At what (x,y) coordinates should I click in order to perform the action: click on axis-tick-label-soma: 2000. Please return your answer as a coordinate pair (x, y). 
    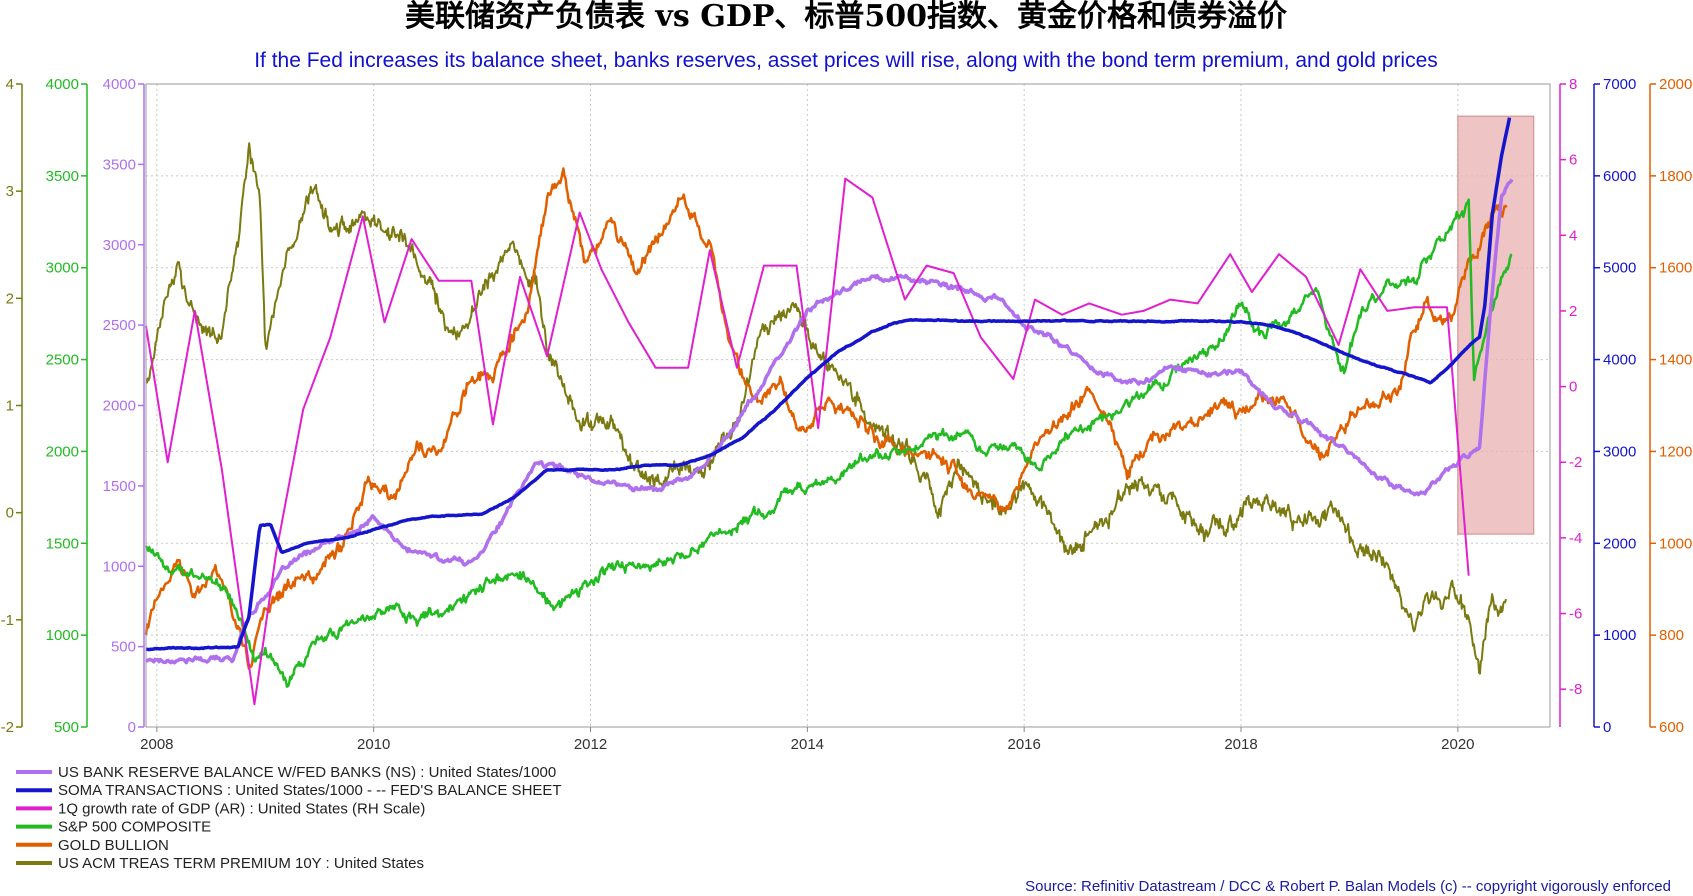
    Looking at the image, I should click on (1619, 543).